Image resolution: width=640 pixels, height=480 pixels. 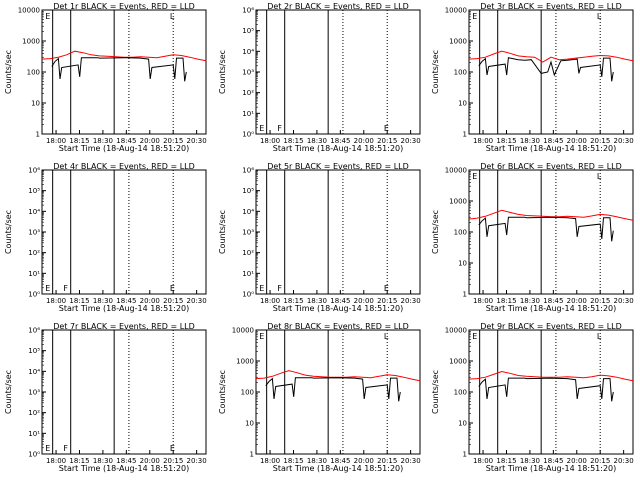 What do you see at coordinates (124, 326) in the screenshot?
I see `plot-title: Det 7r BLACK = Events, RED = LLD` at bounding box center [124, 326].